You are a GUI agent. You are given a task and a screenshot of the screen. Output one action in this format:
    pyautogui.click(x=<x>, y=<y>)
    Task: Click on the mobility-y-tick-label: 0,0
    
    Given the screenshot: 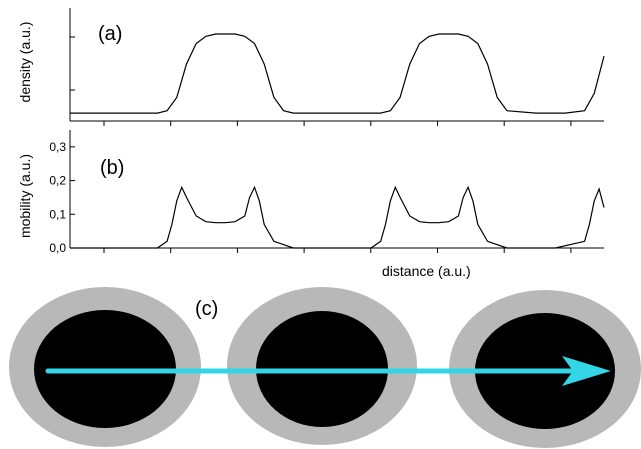 What is the action you would take?
    pyautogui.click(x=57, y=248)
    